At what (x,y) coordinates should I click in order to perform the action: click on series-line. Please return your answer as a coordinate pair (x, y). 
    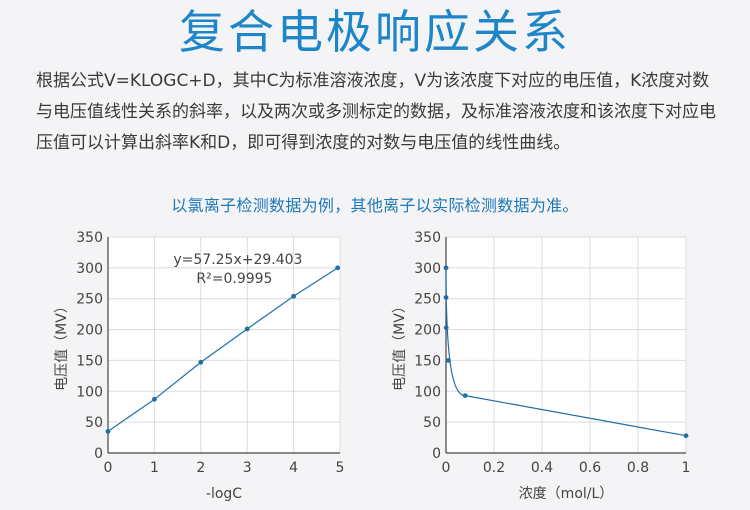
    Looking at the image, I should click on (223, 349).